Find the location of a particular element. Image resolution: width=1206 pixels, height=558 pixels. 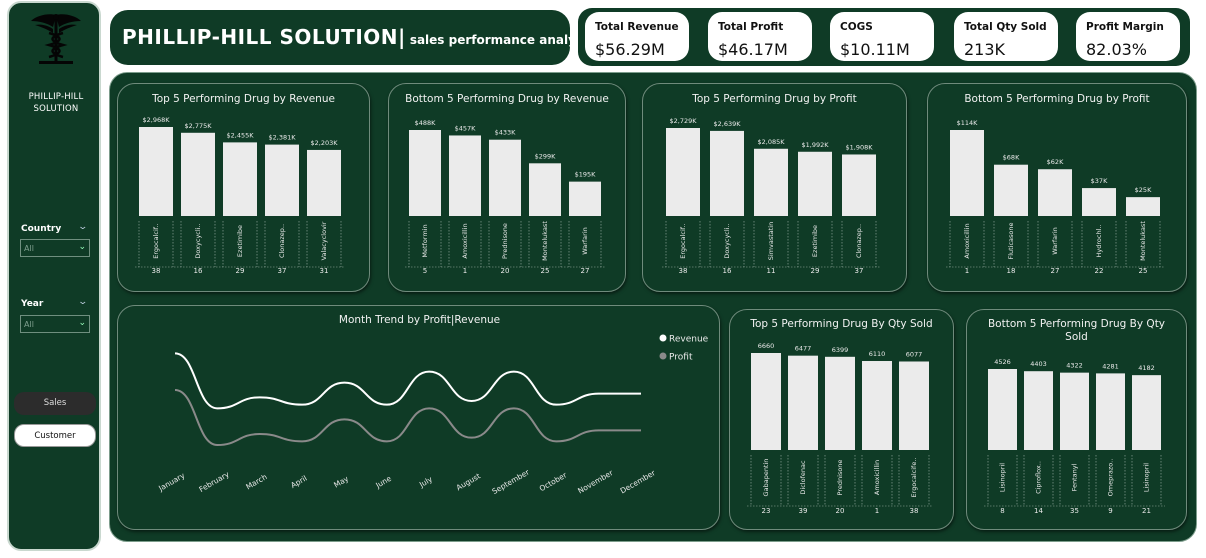

x-tick-label: December is located at coordinates (638, 482).